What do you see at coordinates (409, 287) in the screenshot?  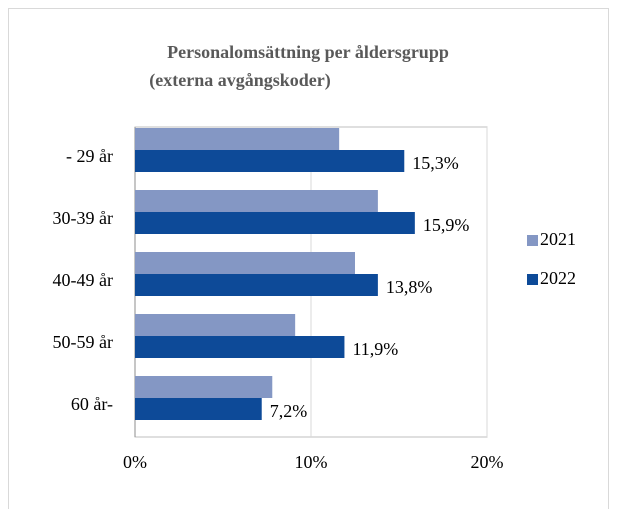 I see `data-label: 13,8%` at bounding box center [409, 287].